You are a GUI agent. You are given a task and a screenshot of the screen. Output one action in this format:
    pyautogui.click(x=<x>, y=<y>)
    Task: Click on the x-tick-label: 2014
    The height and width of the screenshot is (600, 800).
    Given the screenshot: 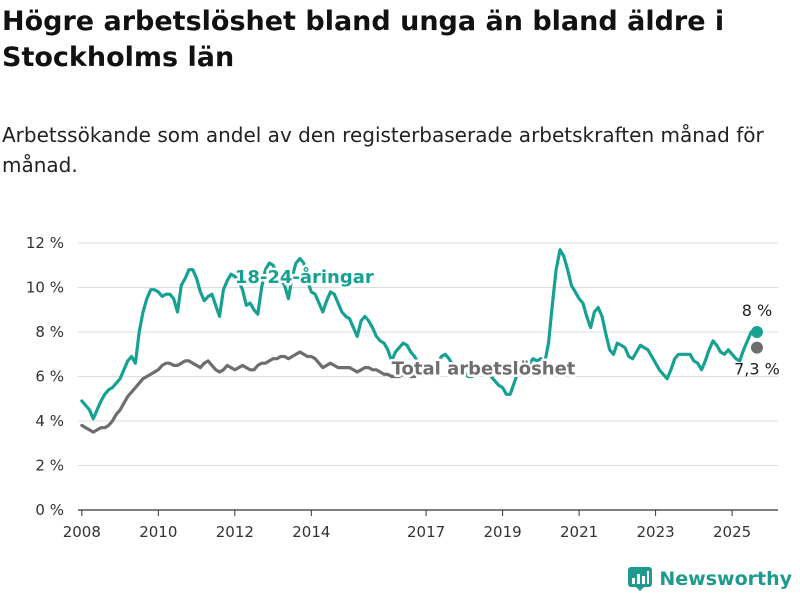 What is the action you would take?
    pyautogui.click(x=311, y=532)
    